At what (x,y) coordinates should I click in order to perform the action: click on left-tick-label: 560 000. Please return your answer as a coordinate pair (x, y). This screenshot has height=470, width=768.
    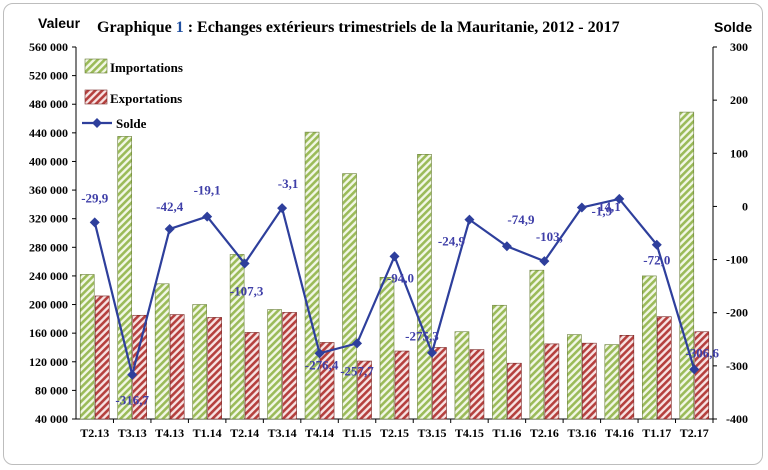
    Looking at the image, I should click on (48, 47).